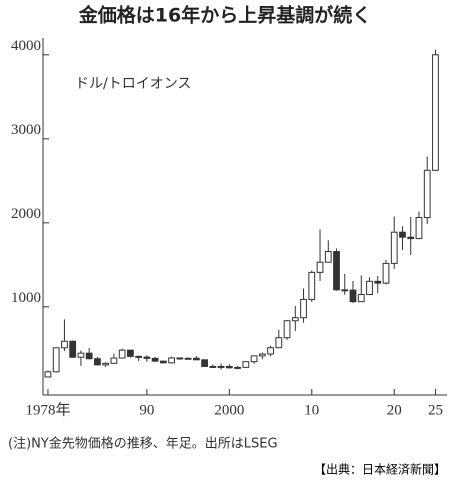  What do you see at coordinates (311, 410) in the screenshot?
I see `x-tick-label: 10` at bounding box center [311, 410].